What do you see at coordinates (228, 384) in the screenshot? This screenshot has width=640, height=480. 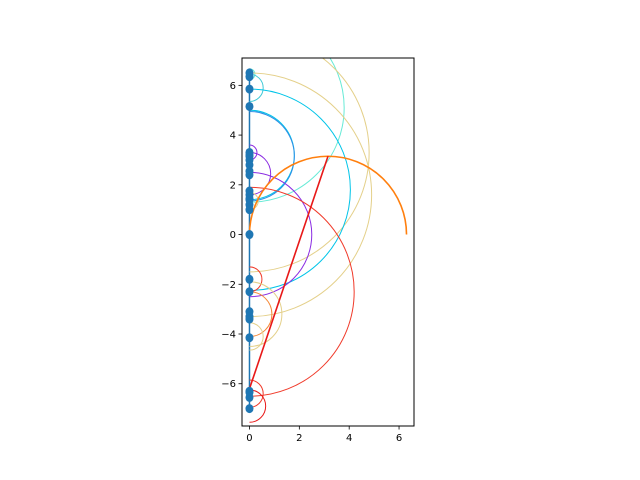 I see `y-tick-label: −6` at bounding box center [228, 384].